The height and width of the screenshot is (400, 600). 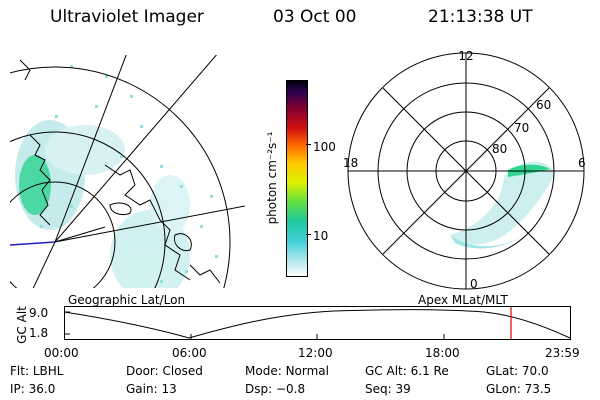 I want to click on altitude-curve, so click(x=317, y=324).